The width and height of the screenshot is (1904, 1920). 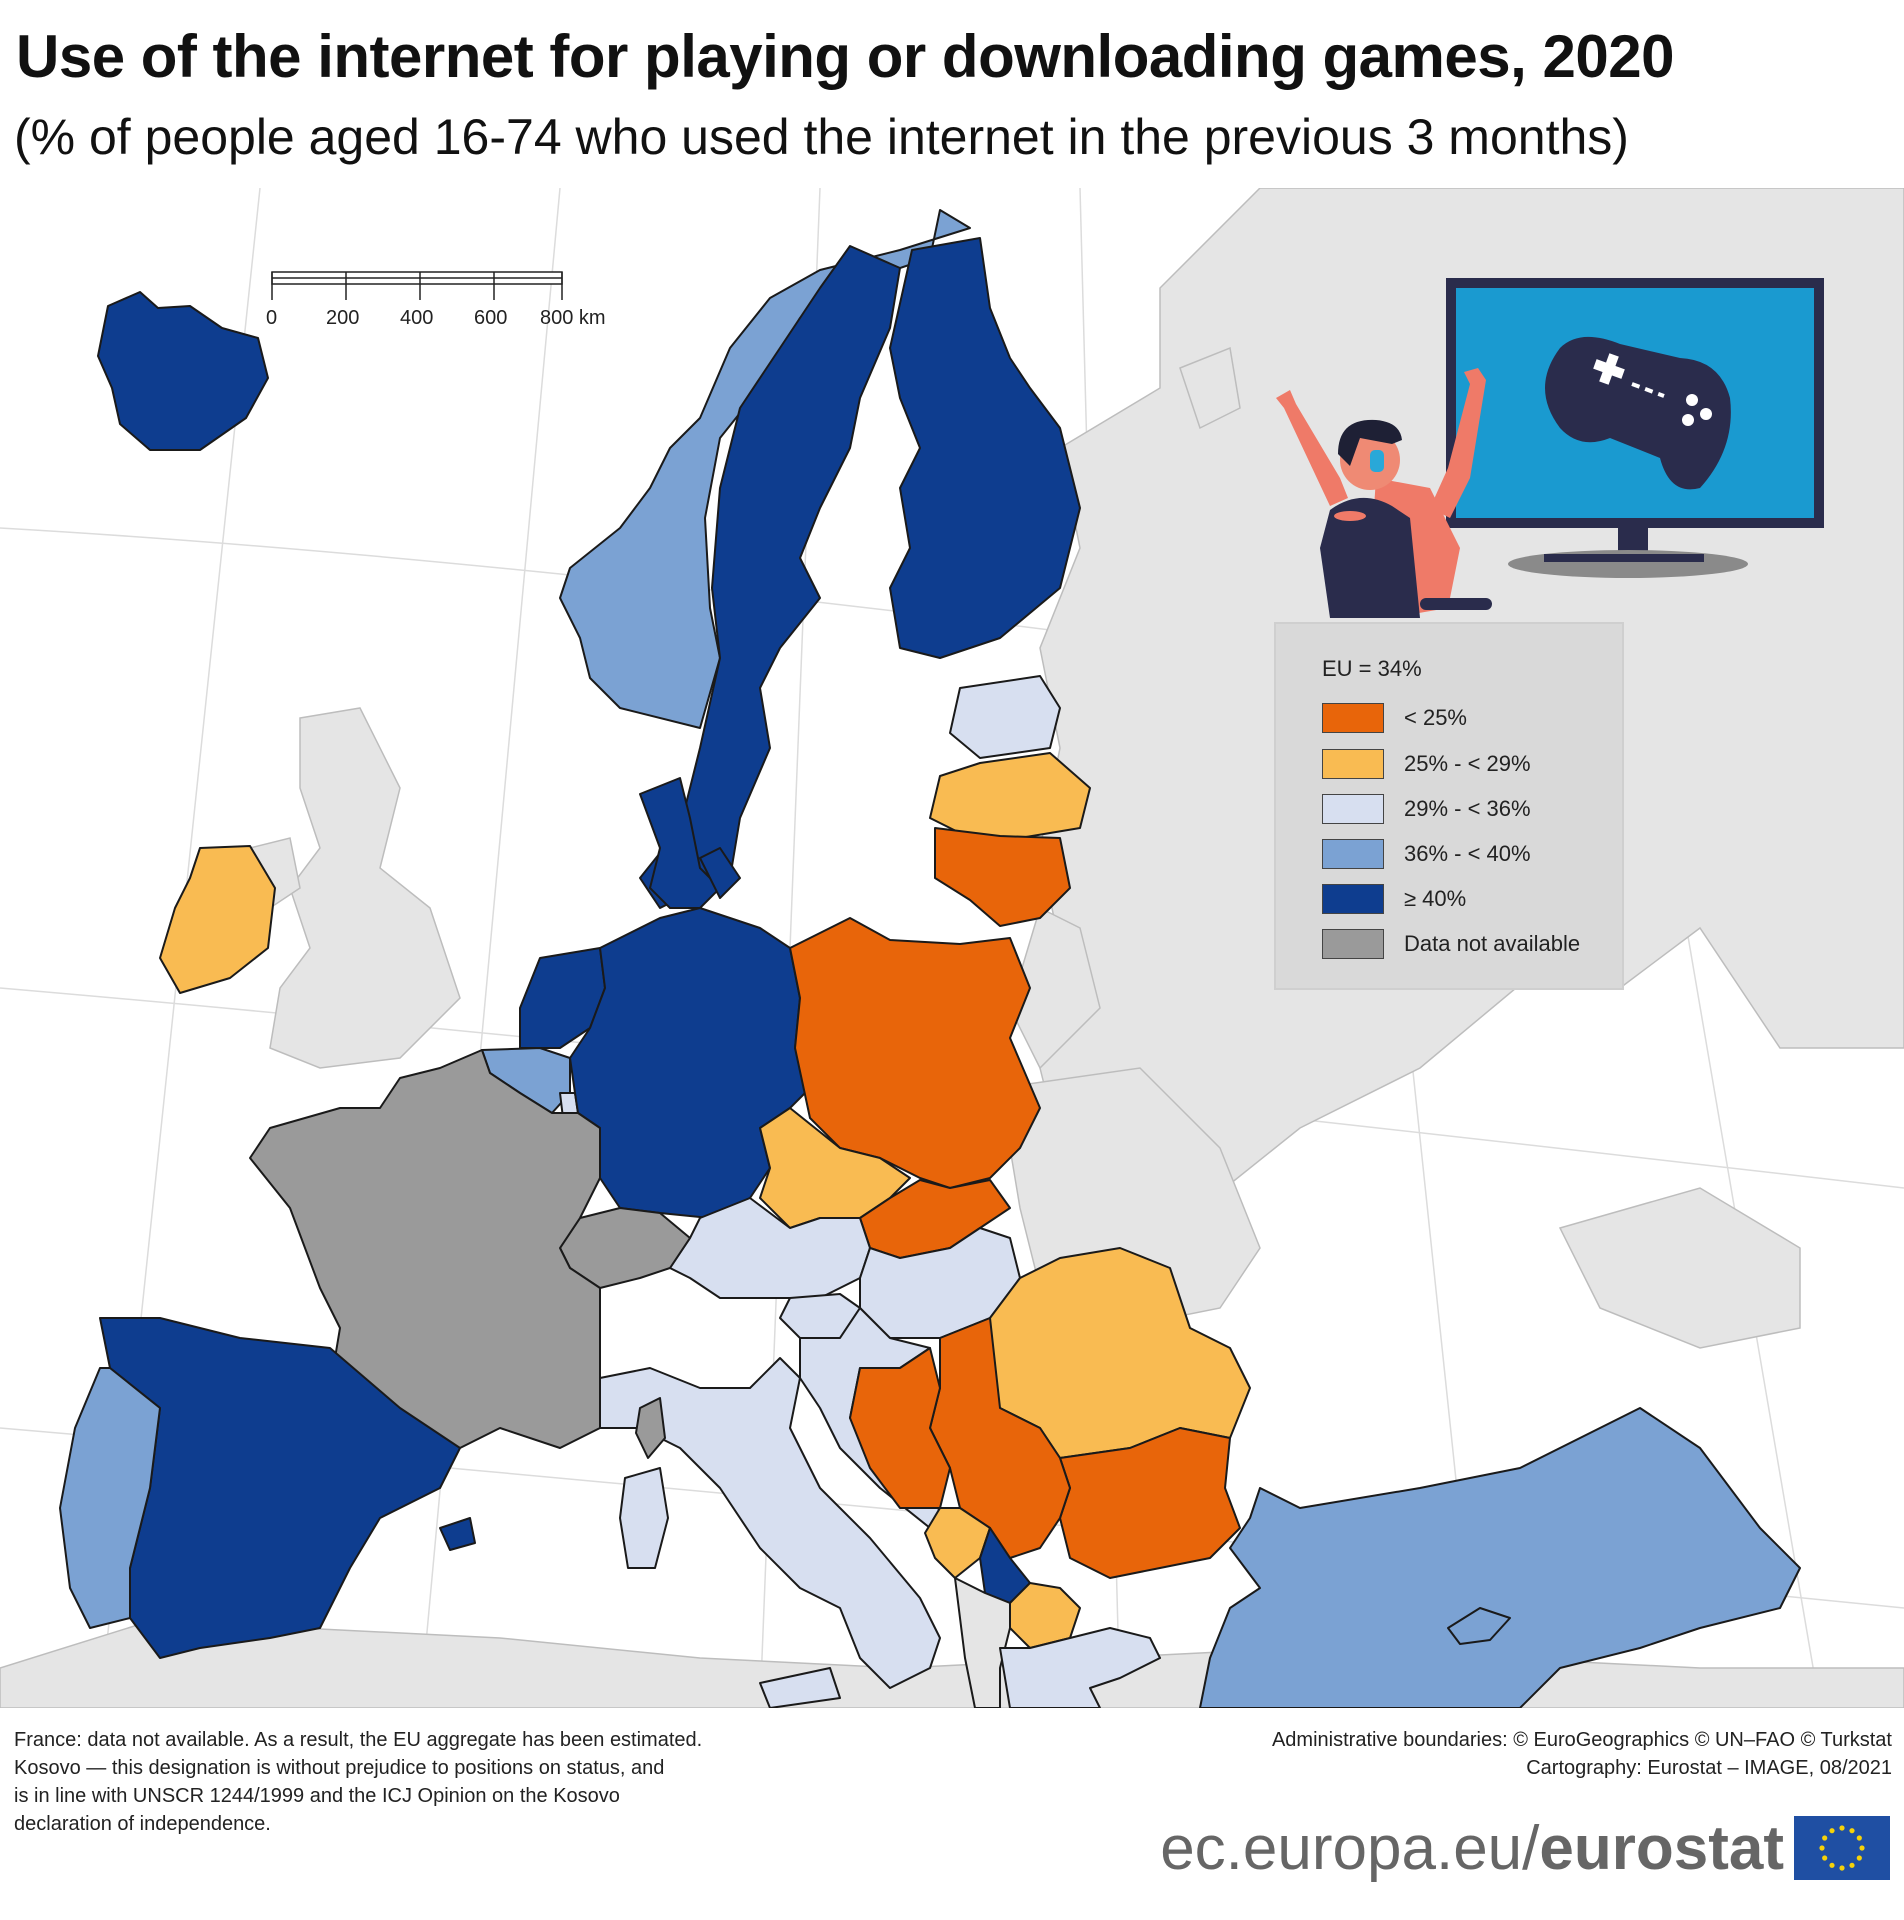 I want to click on country-montenegro, so click(x=957, y=1543).